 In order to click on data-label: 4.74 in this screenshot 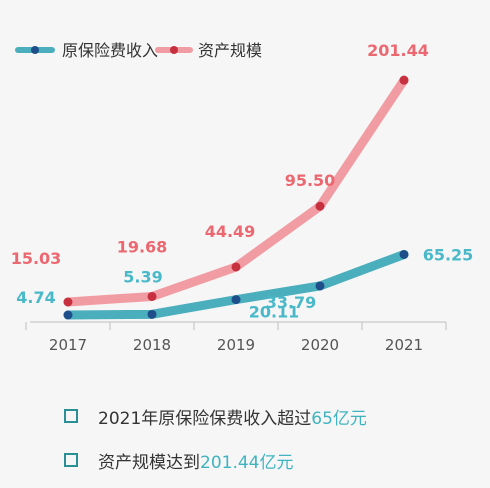, I will do `click(35, 297)`.